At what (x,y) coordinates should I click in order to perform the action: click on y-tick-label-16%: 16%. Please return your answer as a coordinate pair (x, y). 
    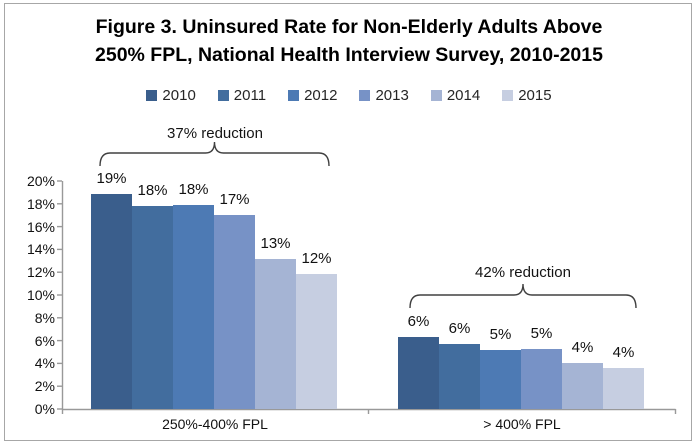
    Looking at the image, I should click on (40, 226).